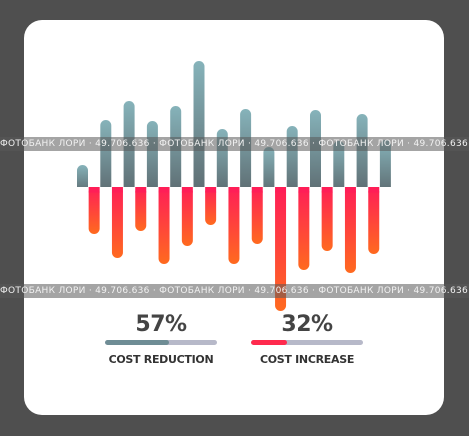 Image resolution: width=469 pixels, height=436 pixels. Describe the element at coordinates (307, 342) in the screenshot. I see `cost-increase-progress` at that location.